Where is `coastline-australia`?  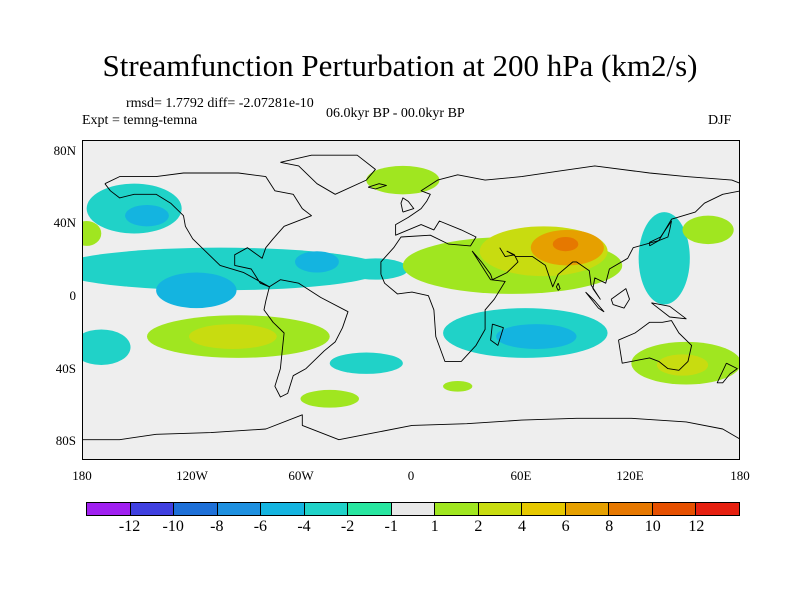
coastline-australia is located at coordinates (655, 345).